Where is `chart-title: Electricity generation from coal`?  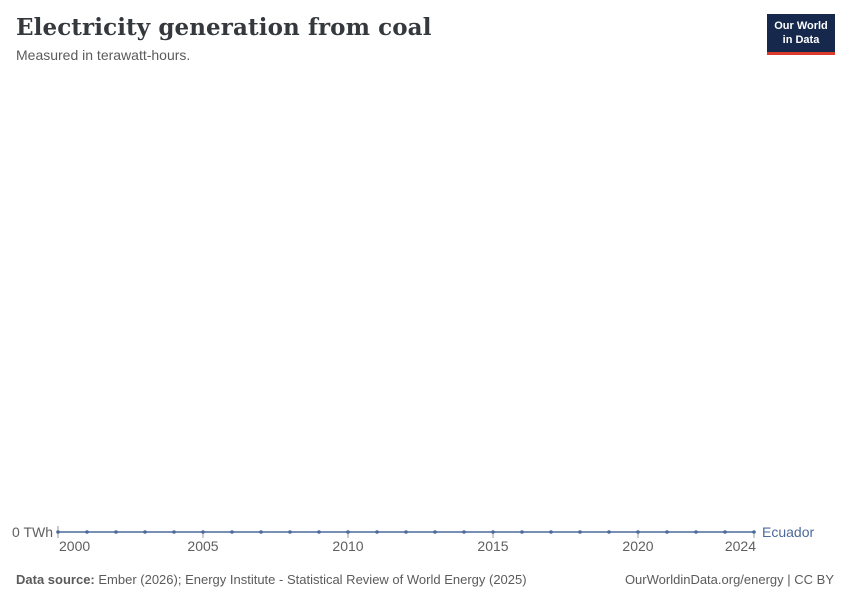 chart-title: Electricity generation from coal is located at coordinates (224, 27).